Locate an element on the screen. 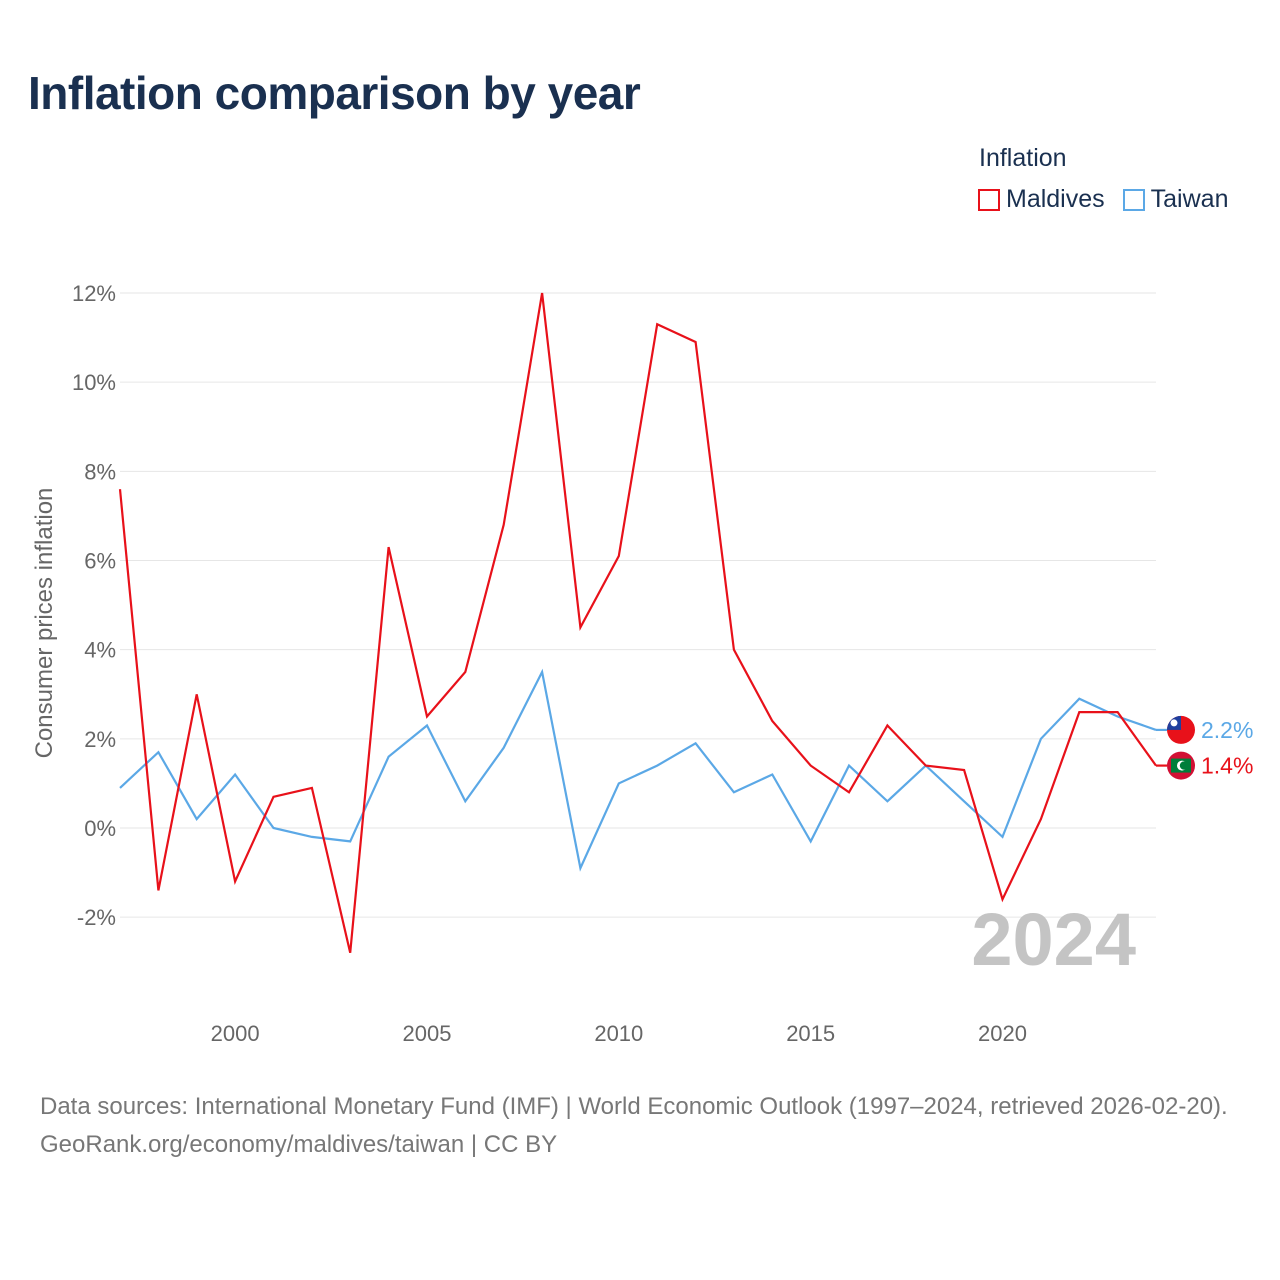 The width and height of the screenshot is (1280, 1280). series-line-taiwan is located at coordinates (638, 770).